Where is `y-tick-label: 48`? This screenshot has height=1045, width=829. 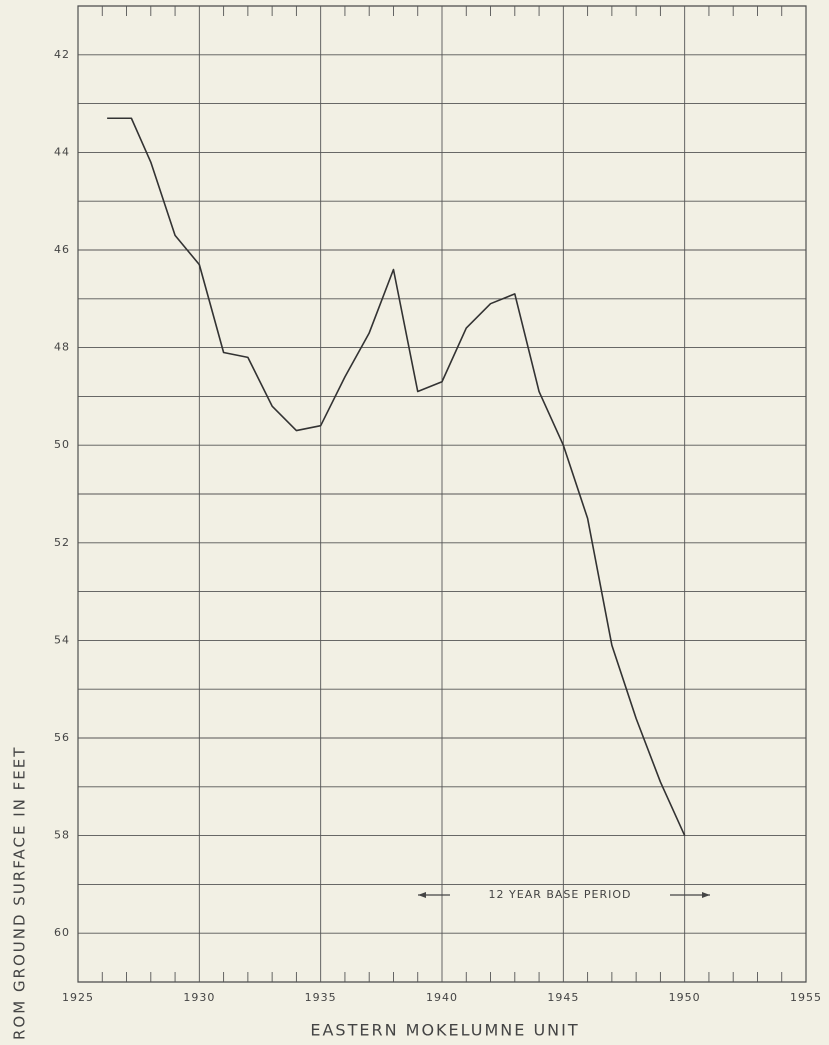
y-tick-label: 48 is located at coordinates (62, 347).